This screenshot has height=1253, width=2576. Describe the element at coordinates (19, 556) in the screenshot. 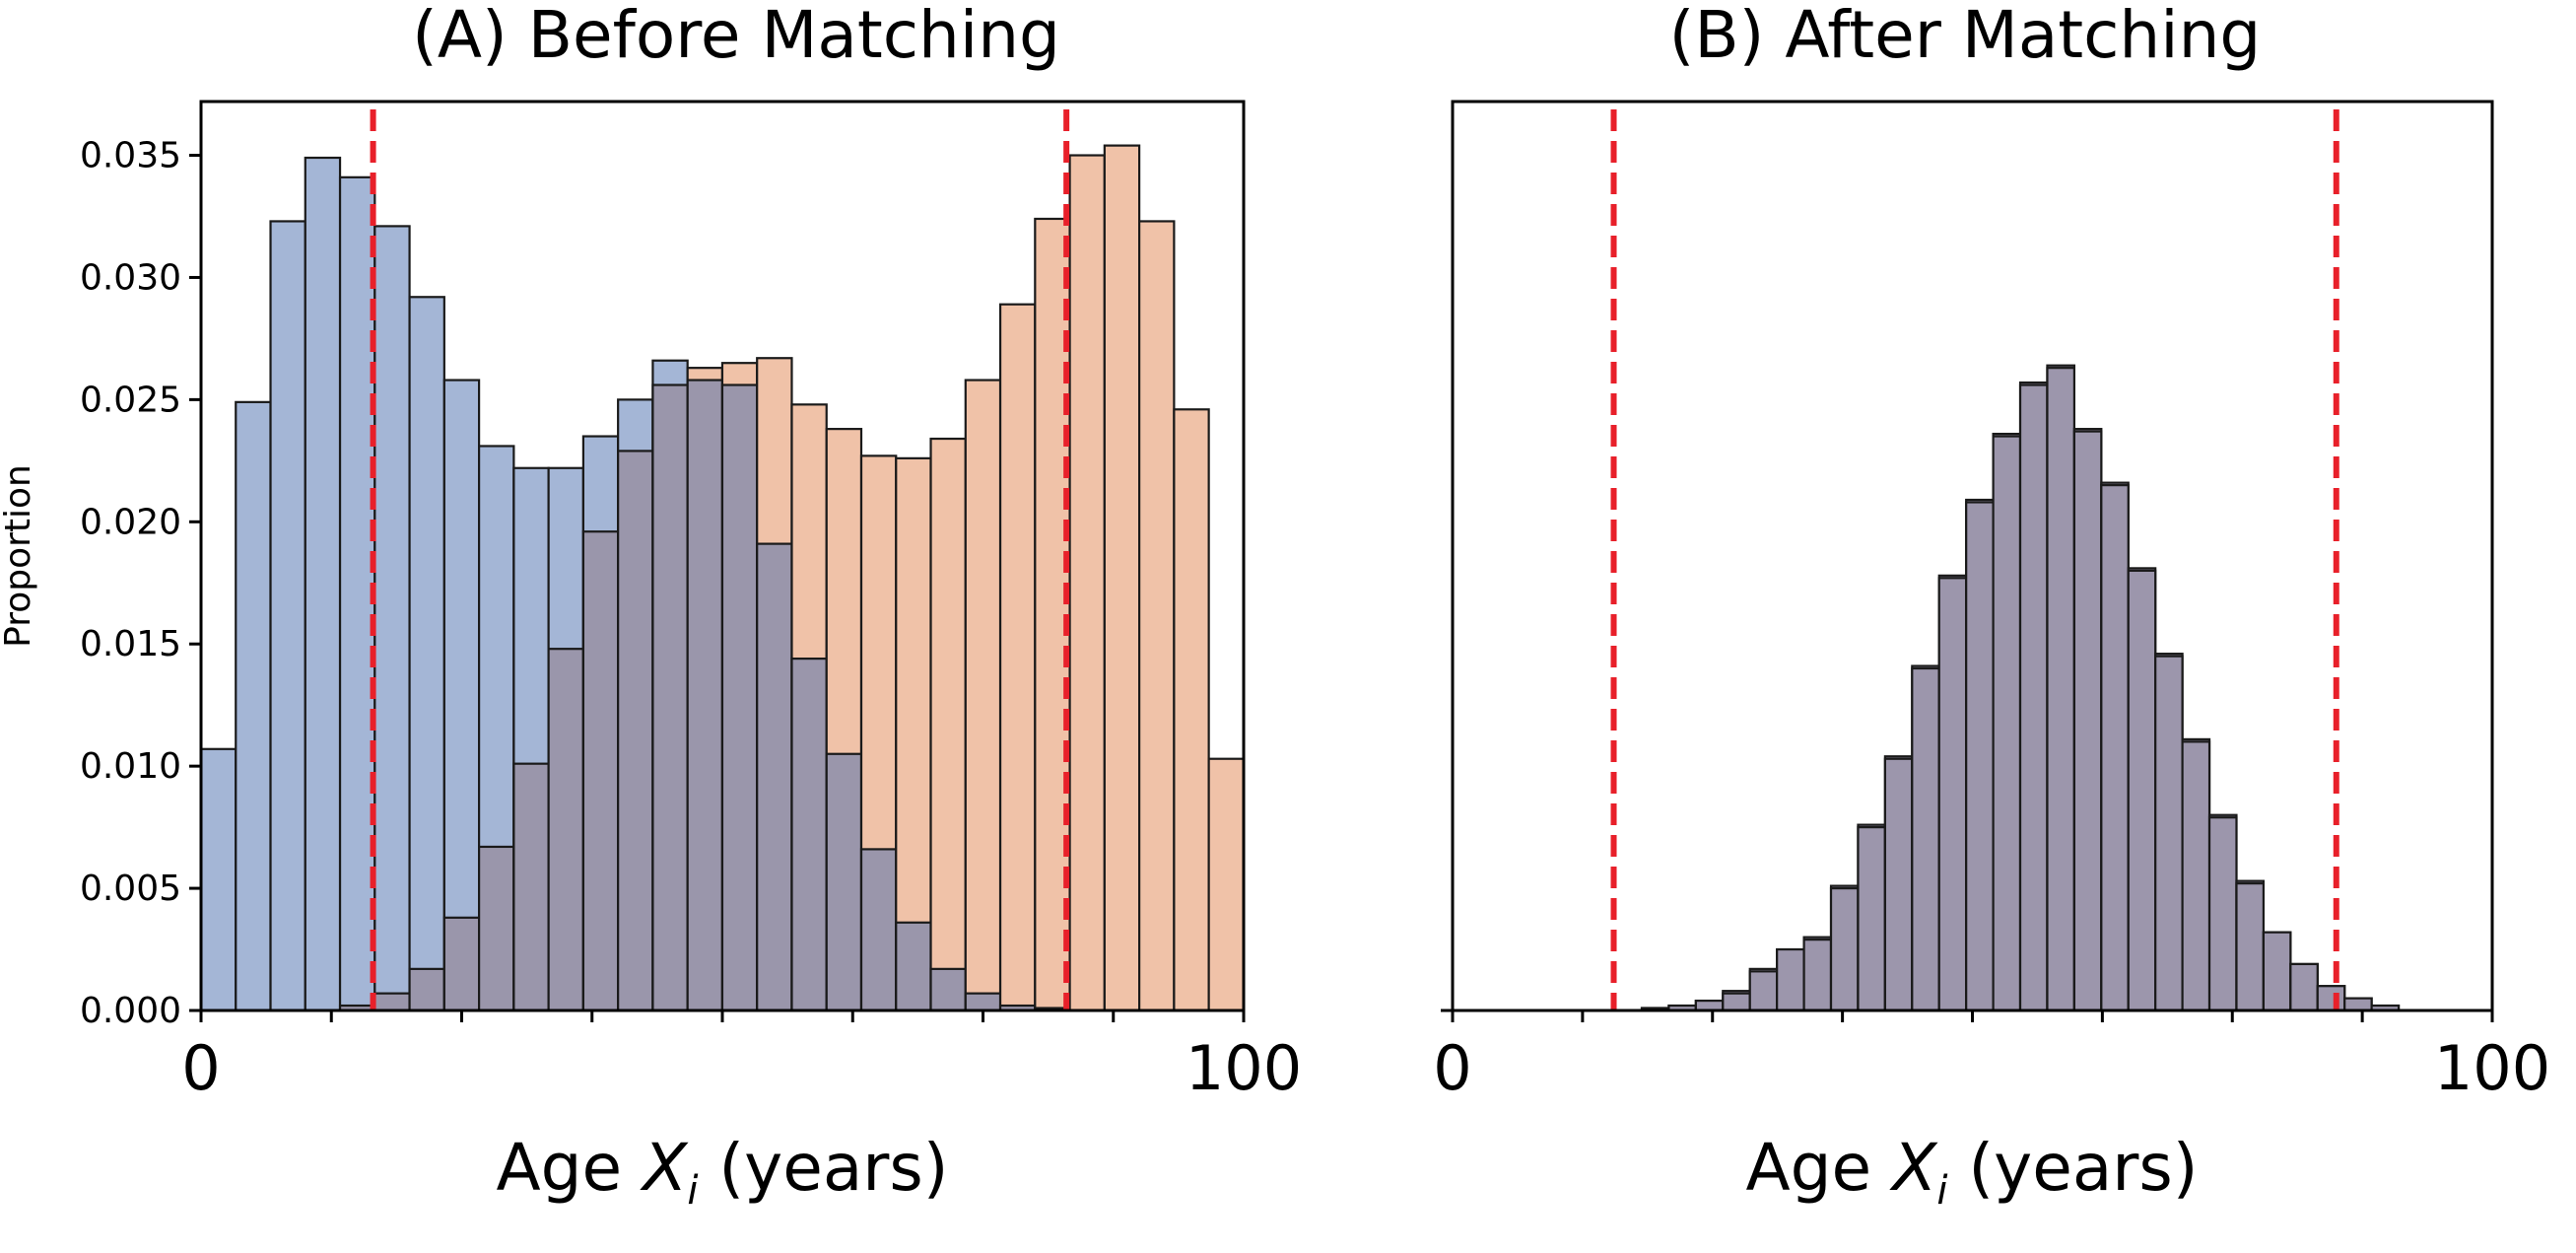

I see `panel-a-y-axis-label: Proportion` at that location.